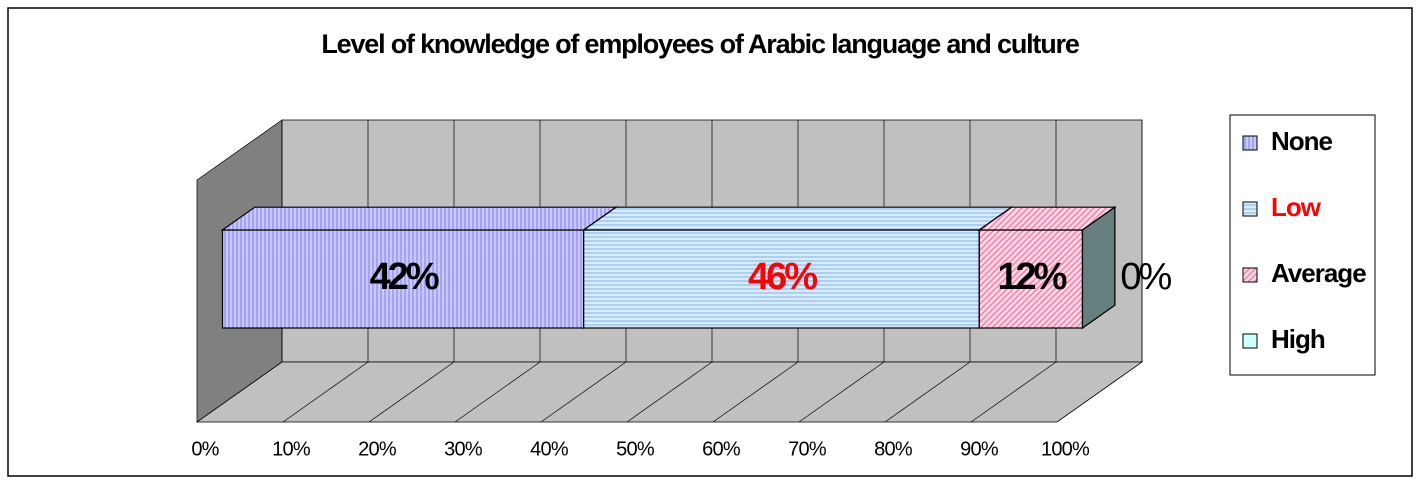  Describe the element at coordinates (635, 449) in the screenshot. I see `x-tick-label: 50%` at that location.